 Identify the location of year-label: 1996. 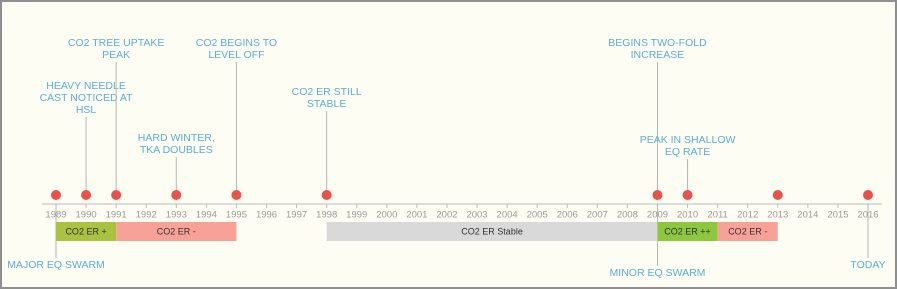
(266, 215).